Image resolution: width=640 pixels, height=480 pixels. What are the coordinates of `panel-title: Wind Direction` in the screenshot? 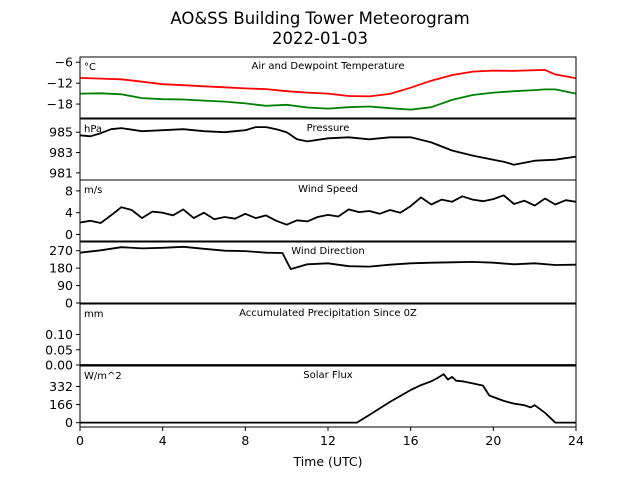 It's located at (328, 251).